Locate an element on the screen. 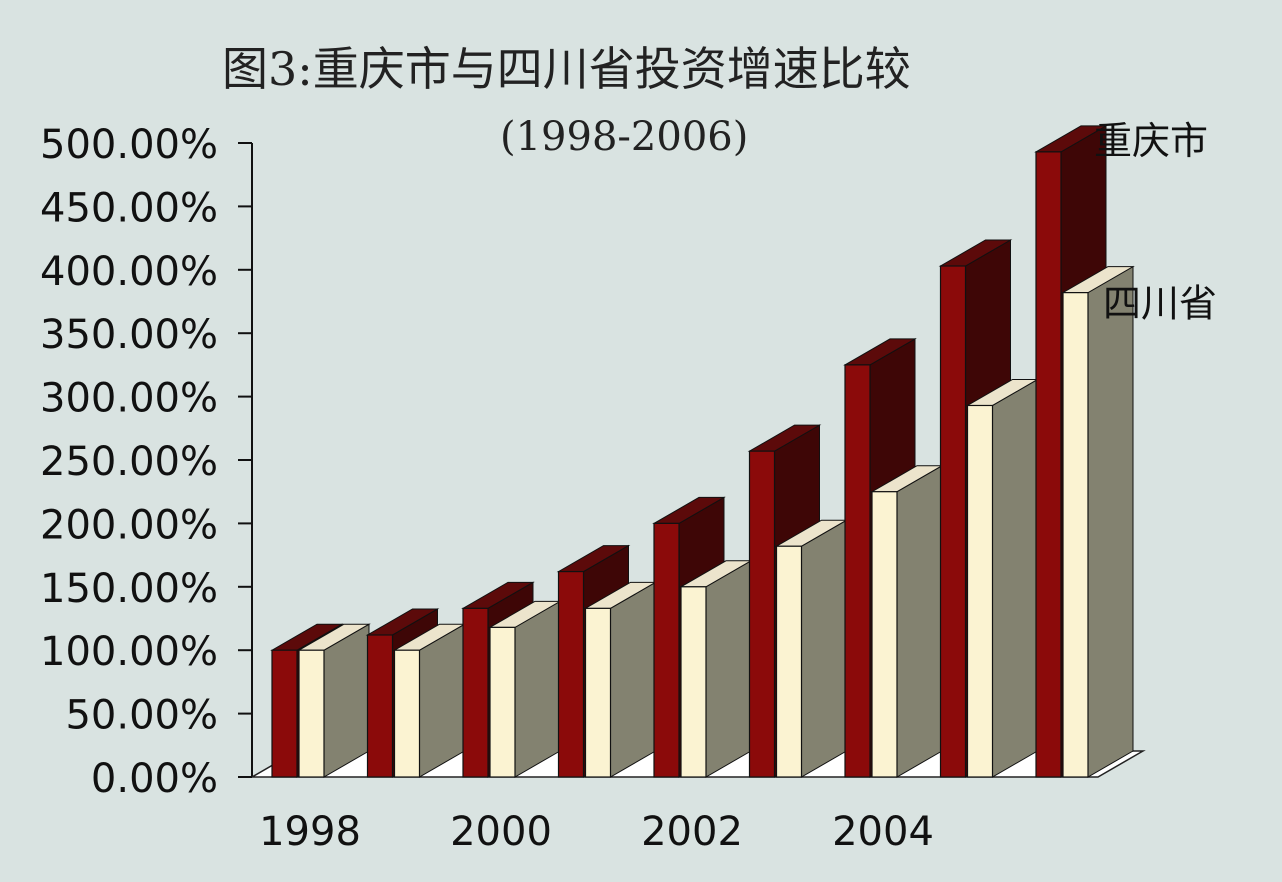 The image size is (1282, 882). x-tick-label: 2004 is located at coordinates (883, 832).